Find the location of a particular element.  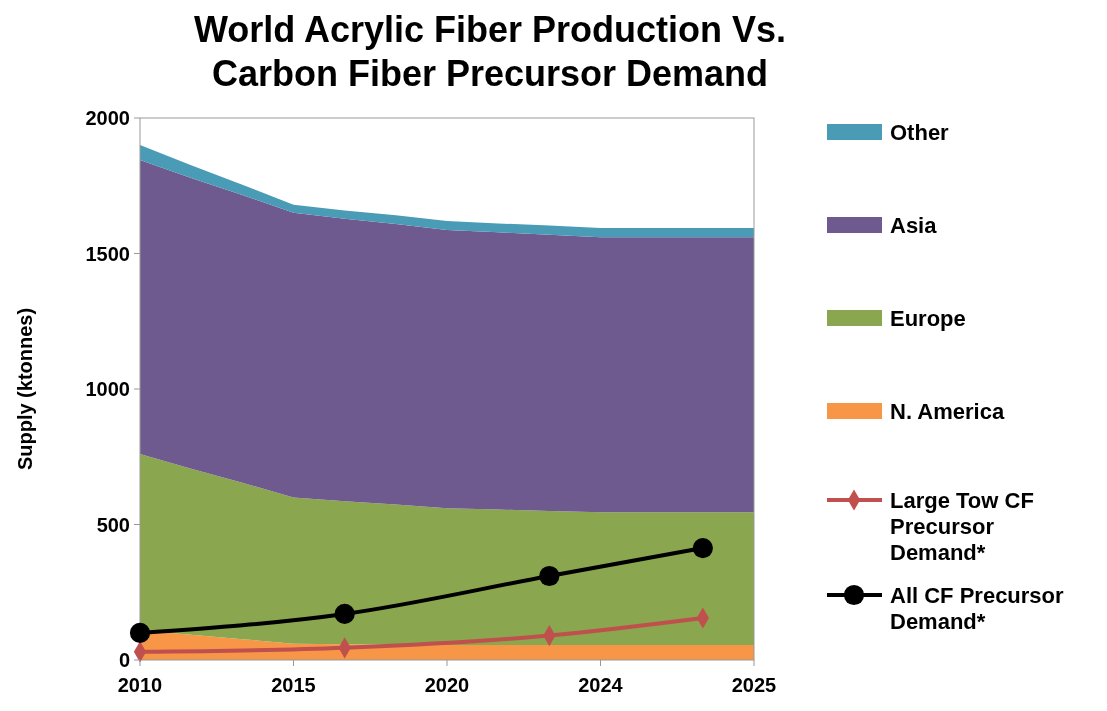

y-tick-label: 2000 is located at coordinates (107, 118).